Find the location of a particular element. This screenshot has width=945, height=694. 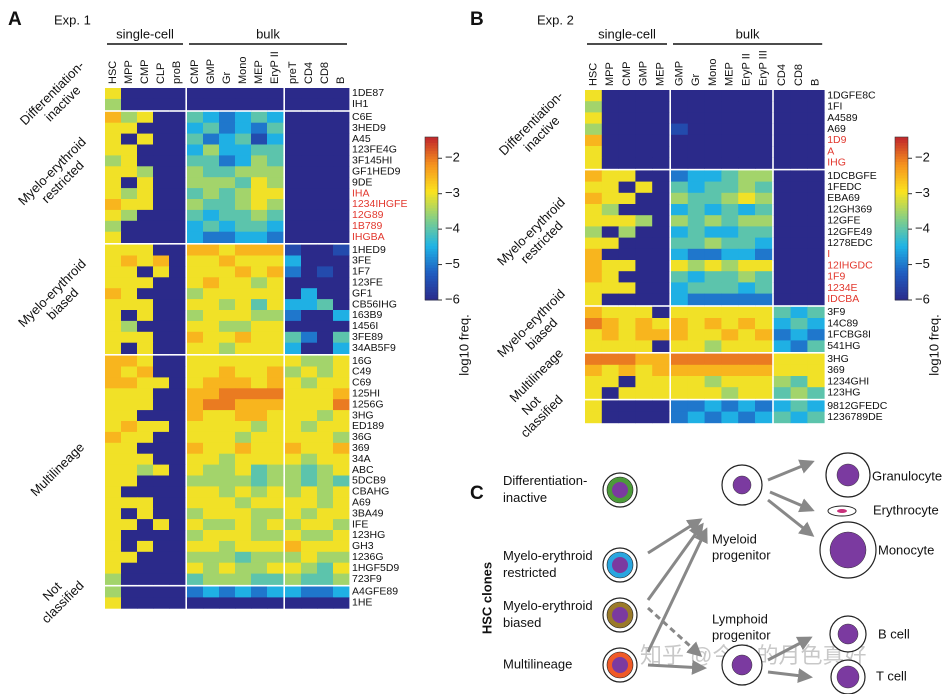

cell-label: Monocyte is located at coordinates (906, 549).